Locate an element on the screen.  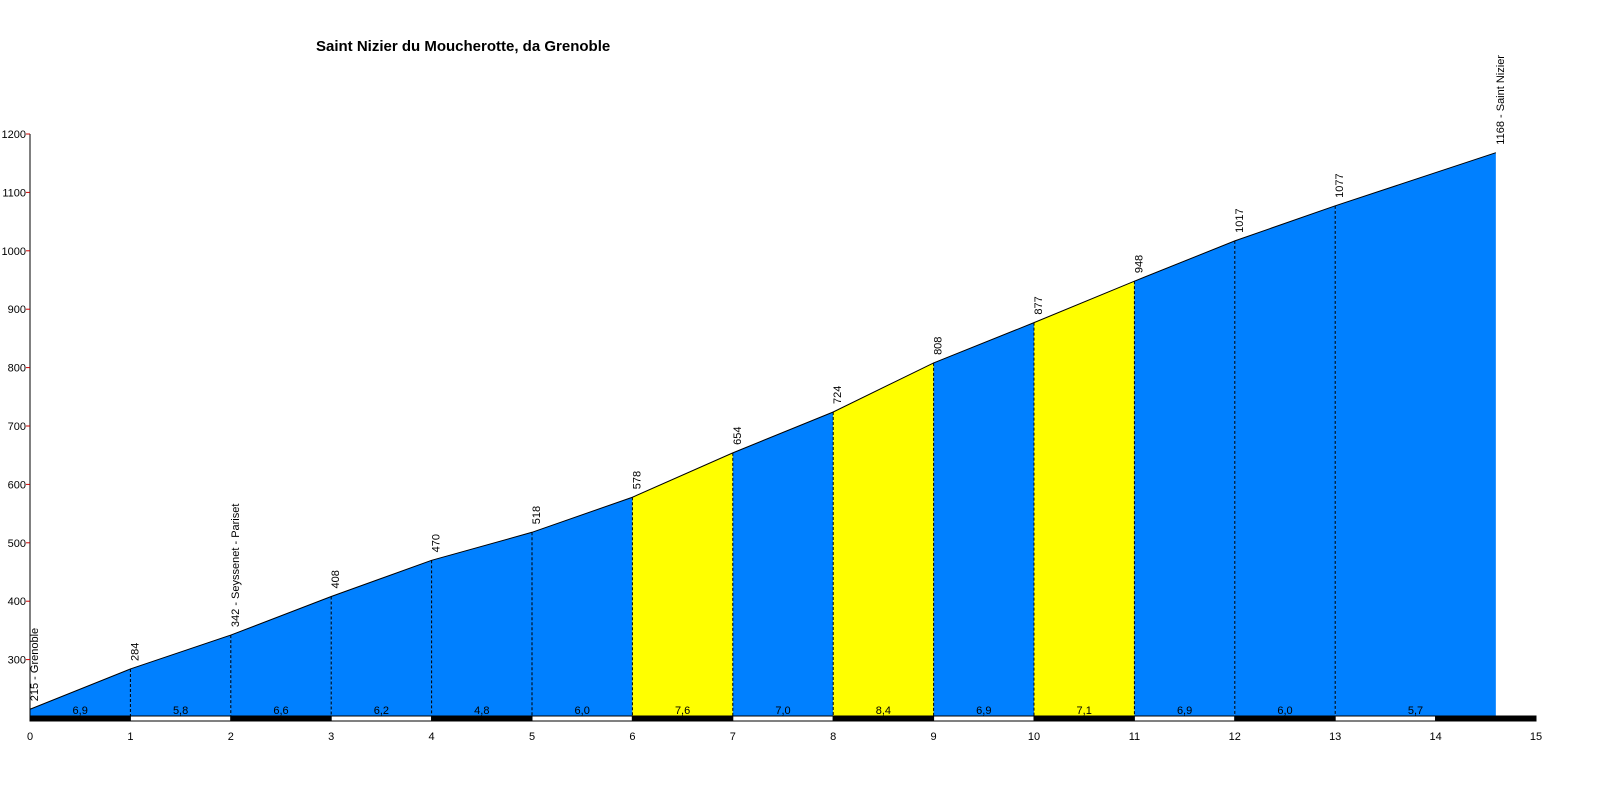
y-tick-label: 1200 is located at coordinates (14, 135).